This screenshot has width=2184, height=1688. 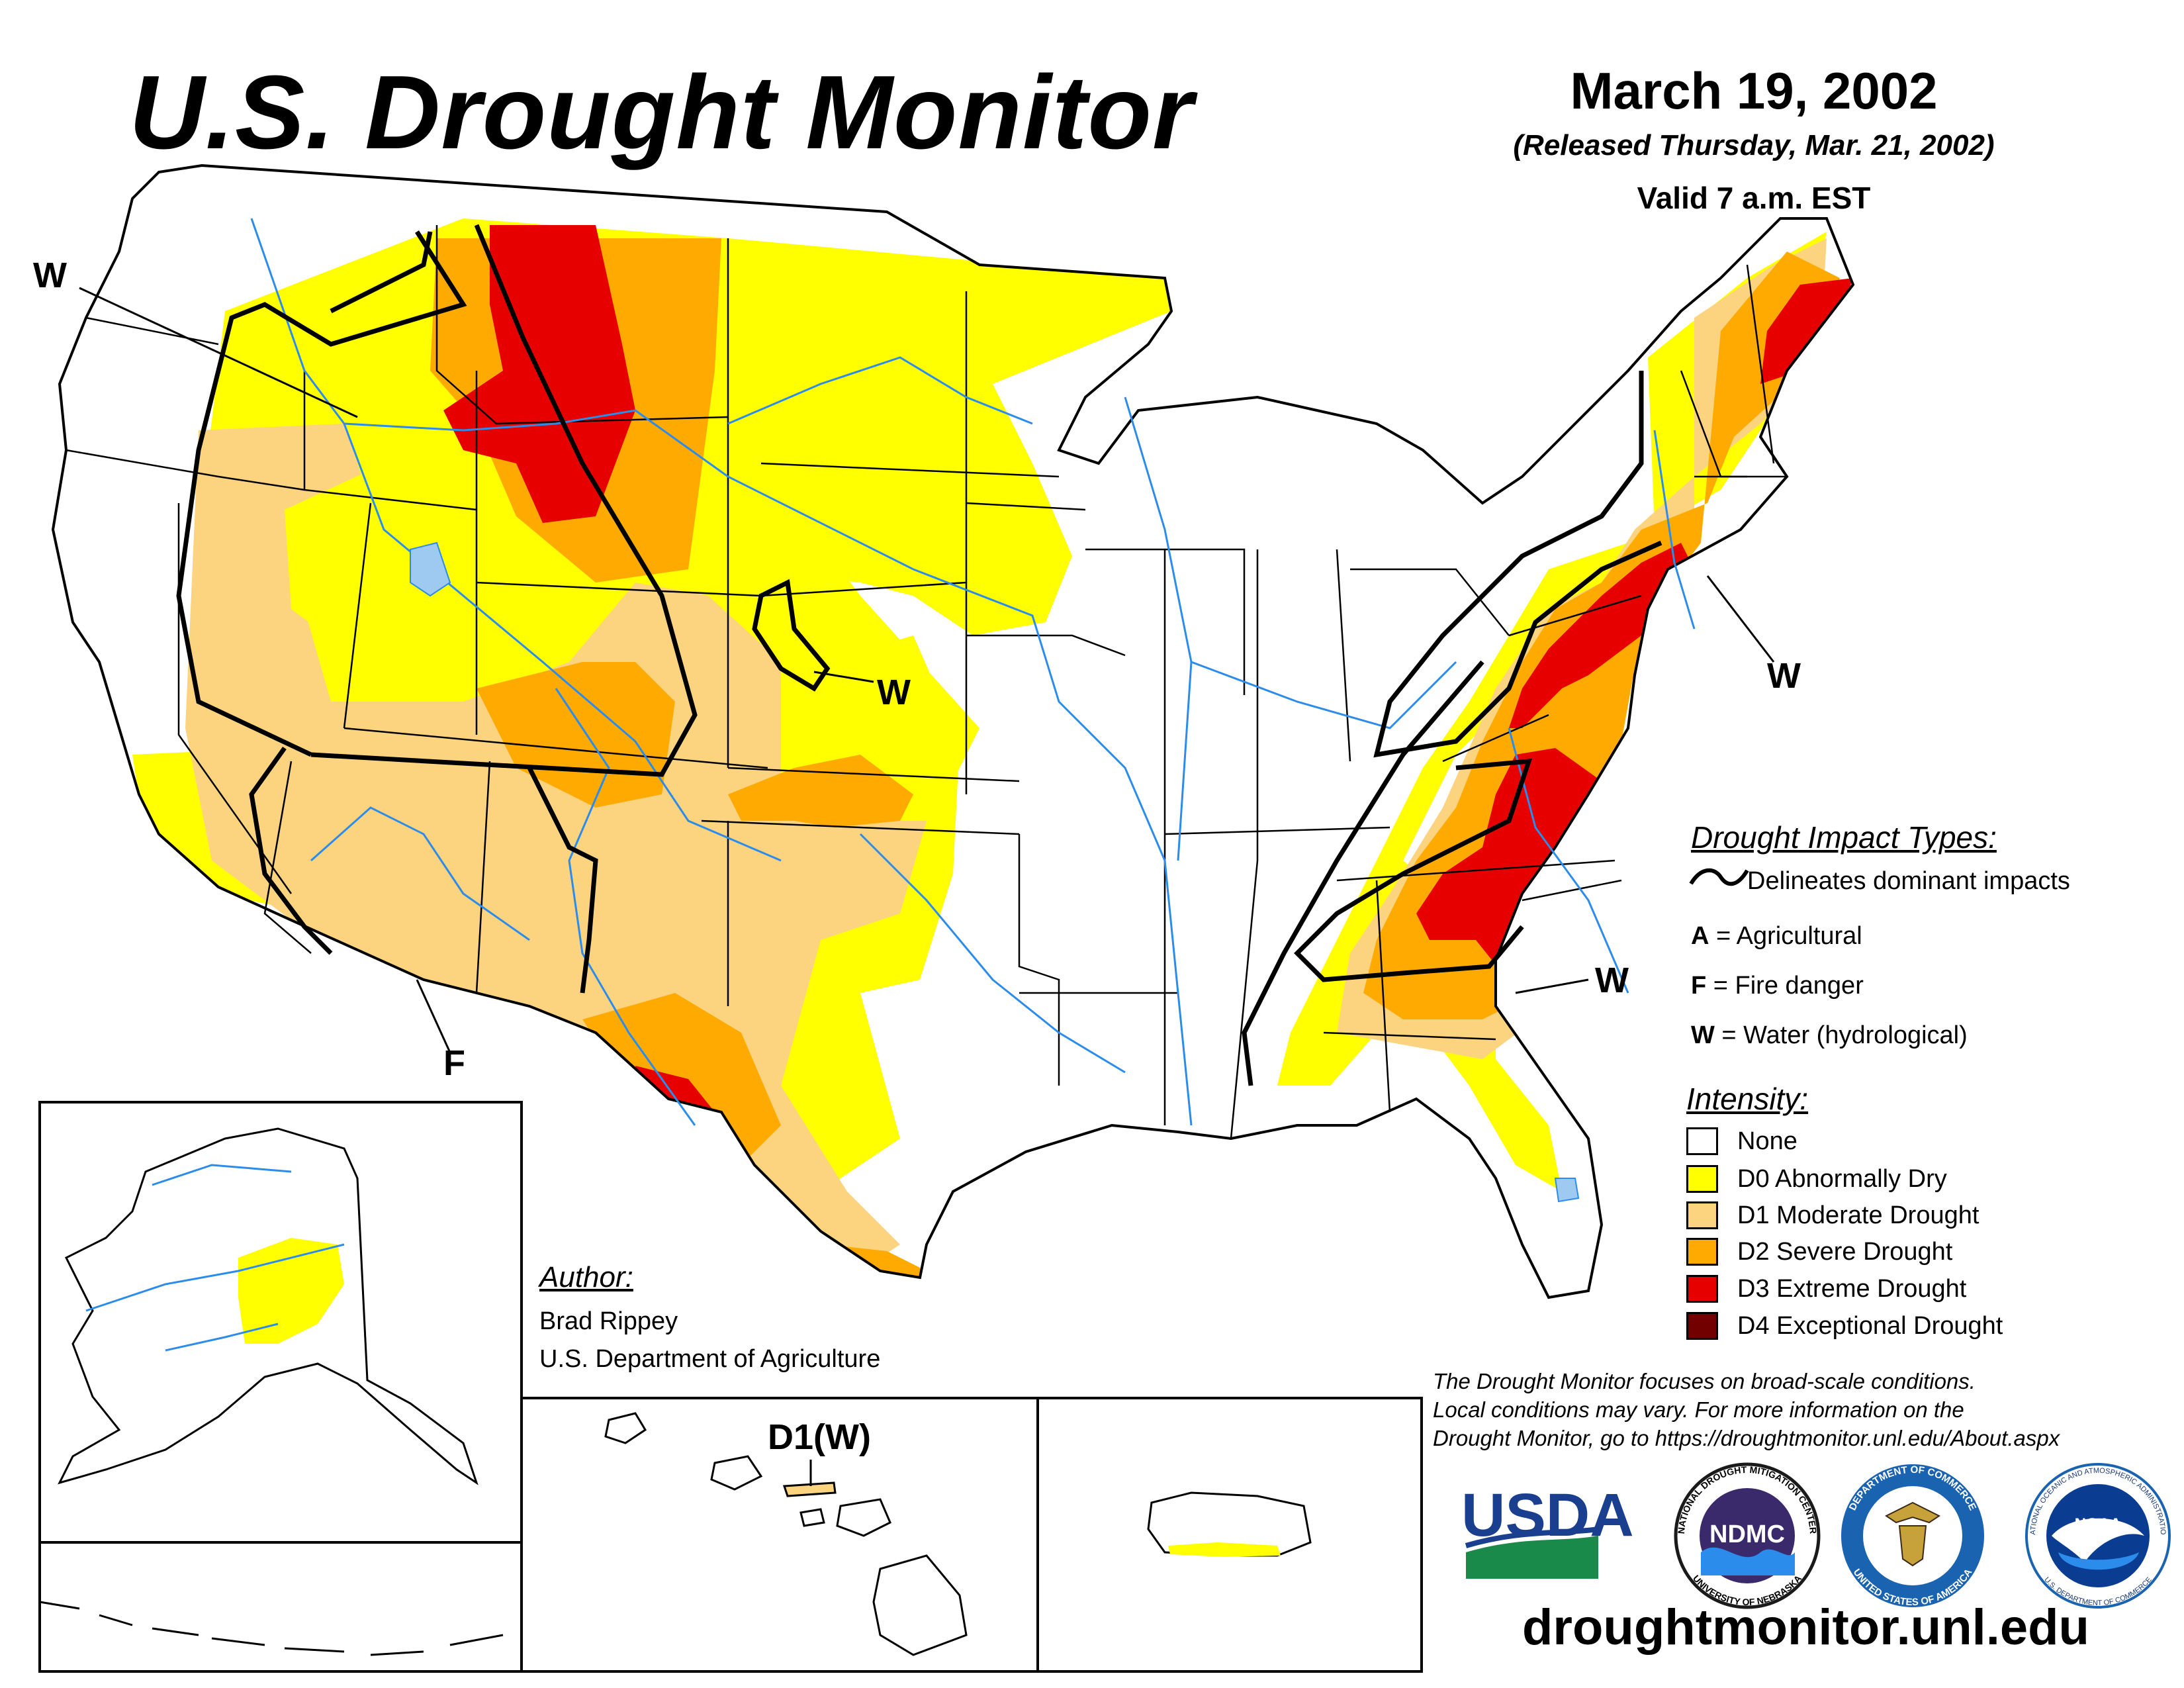 What do you see at coordinates (586, 1277) in the screenshot?
I see `author-heading: Author:` at bounding box center [586, 1277].